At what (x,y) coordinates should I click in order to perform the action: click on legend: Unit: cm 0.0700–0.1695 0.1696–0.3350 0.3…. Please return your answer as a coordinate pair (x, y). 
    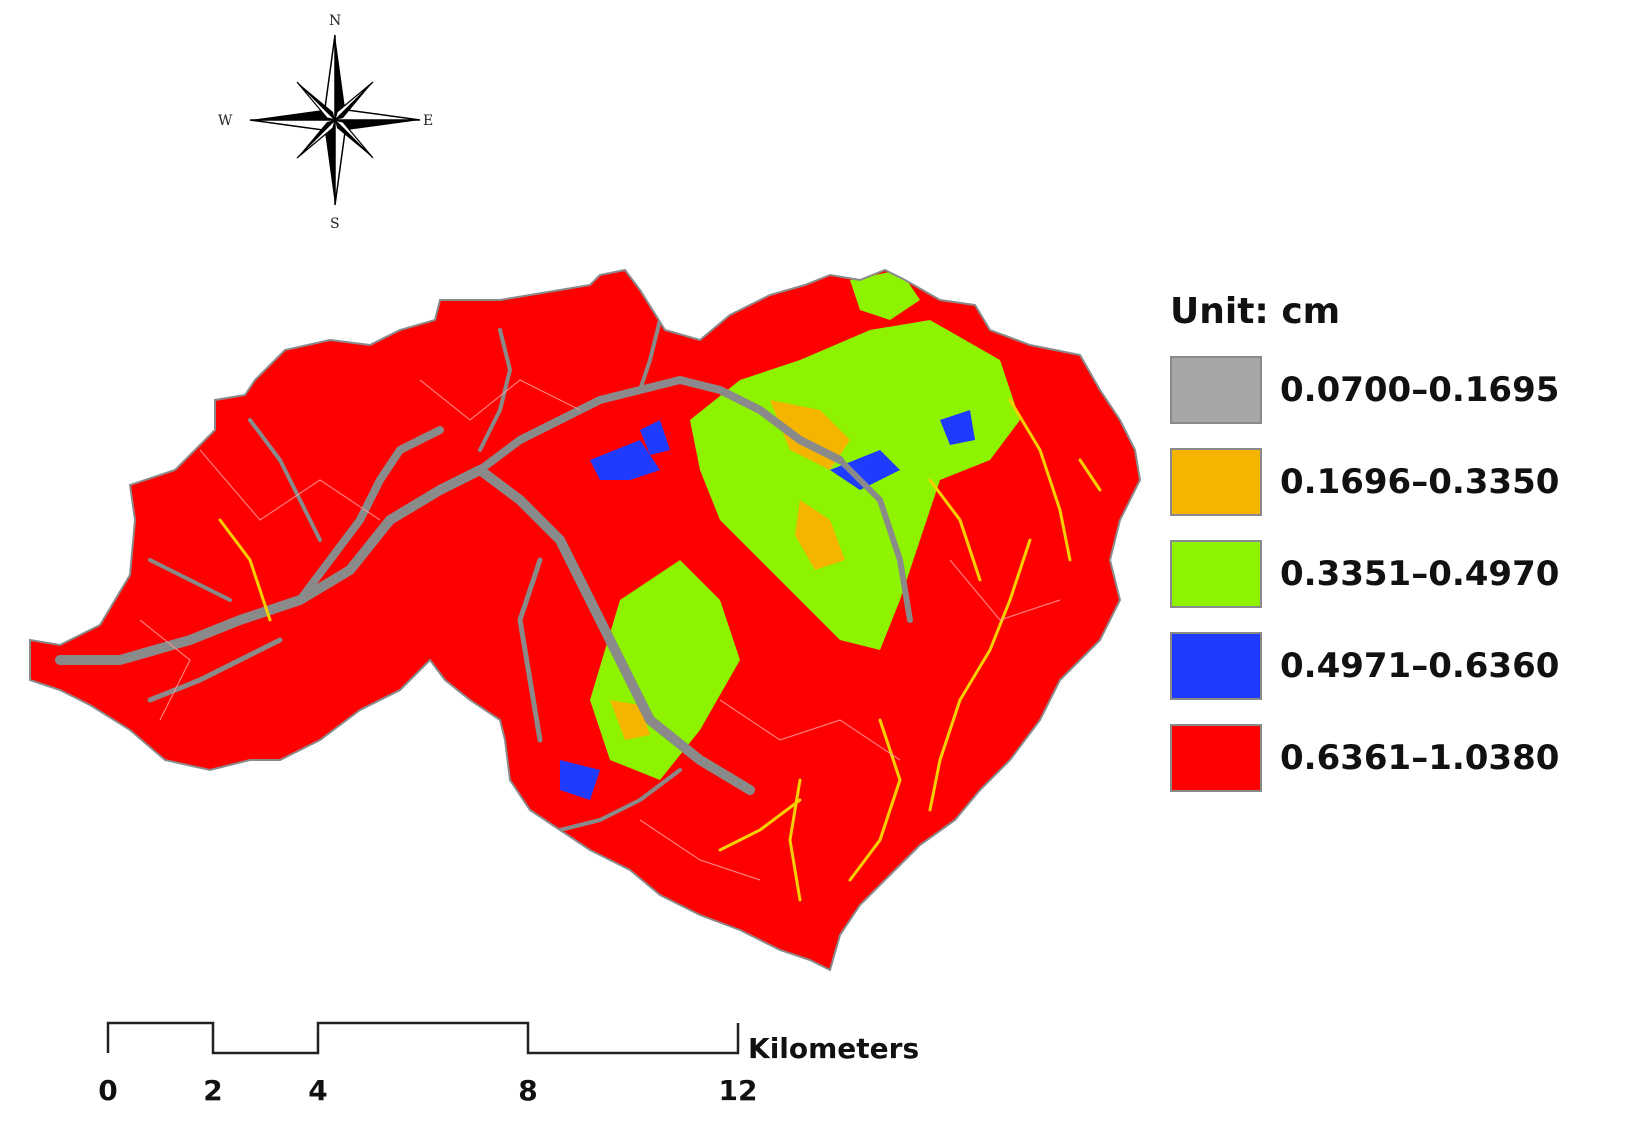
    Looking at the image, I should click on (1405, 553).